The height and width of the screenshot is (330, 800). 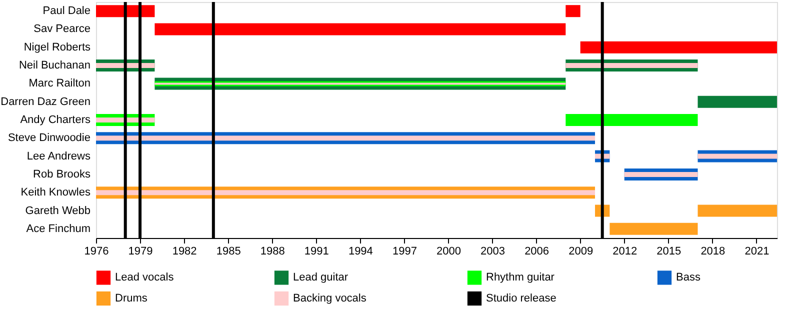 I want to click on legend-label: Backing vocals, so click(x=330, y=298).